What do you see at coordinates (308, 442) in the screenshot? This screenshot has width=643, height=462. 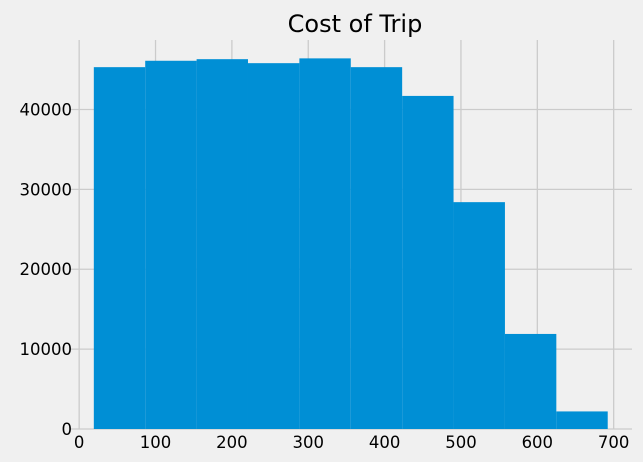 I see `x-tick-label: 300` at bounding box center [308, 442].